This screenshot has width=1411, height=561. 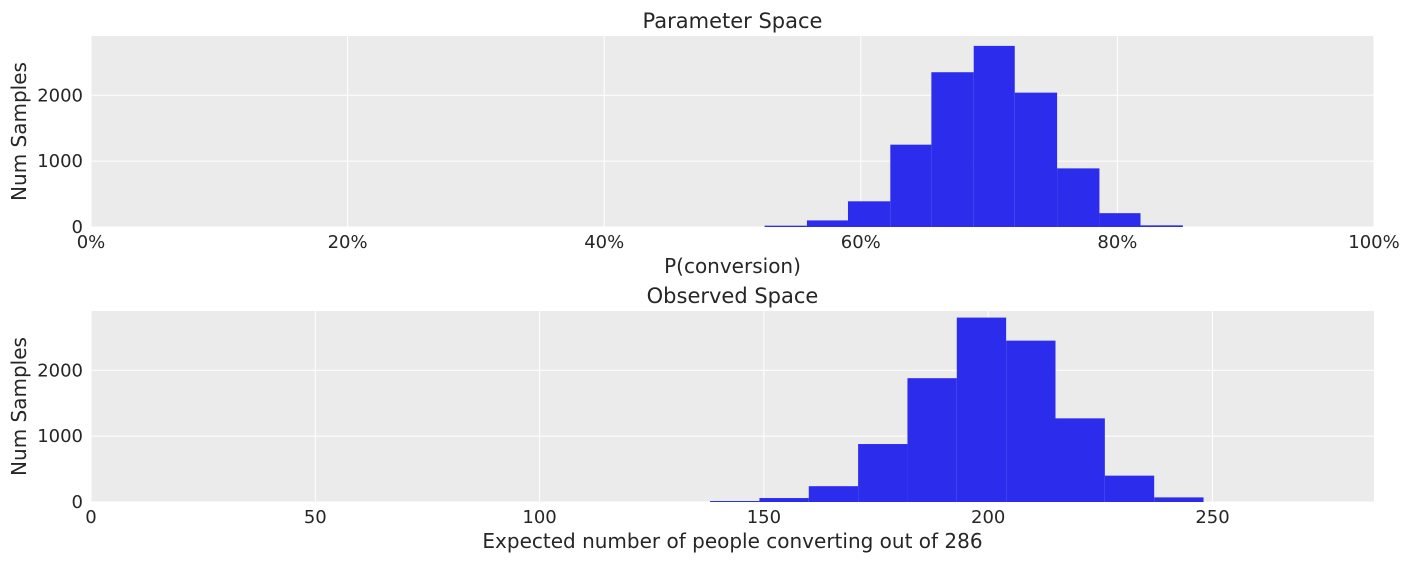 What do you see at coordinates (988, 517) in the screenshot?
I see `x-tick-label: 200` at bounding box center [988, 517].